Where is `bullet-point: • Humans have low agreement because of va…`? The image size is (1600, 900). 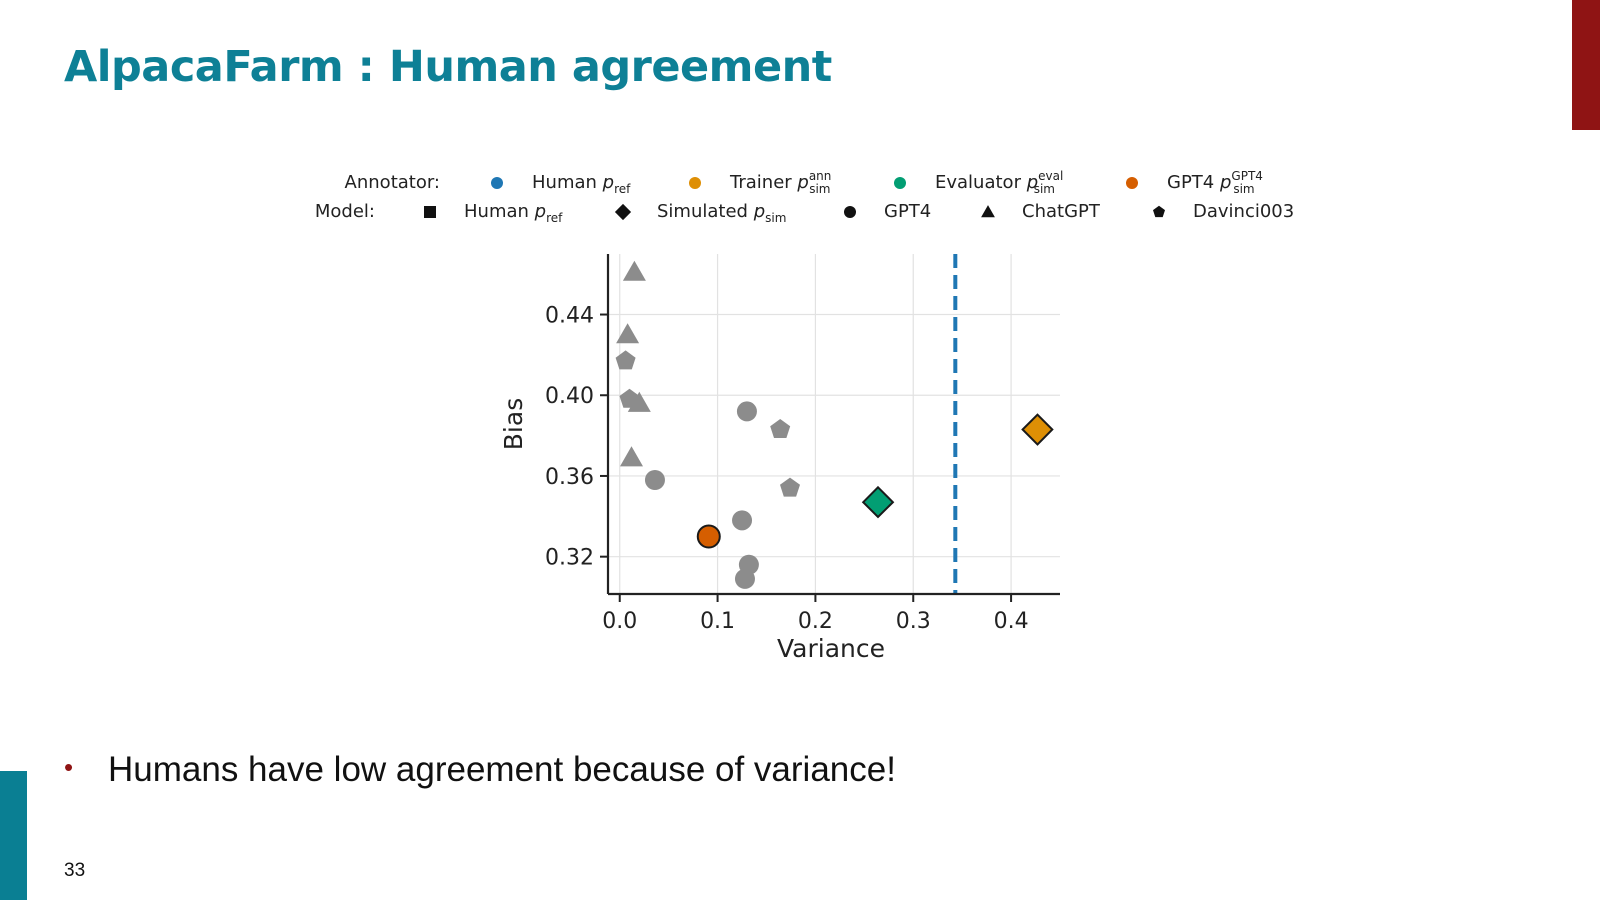
bullet-point: • Humans have low agreement because of va… is located at coordinates (480, 770).